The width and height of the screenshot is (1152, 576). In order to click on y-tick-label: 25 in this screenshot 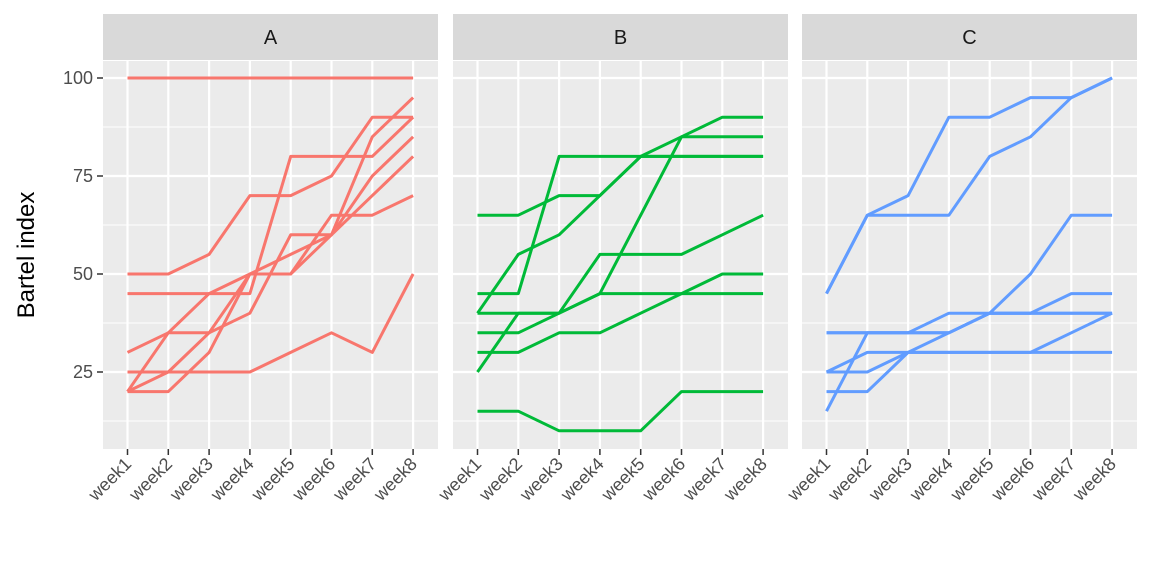, I will do `click(83, 372)`.